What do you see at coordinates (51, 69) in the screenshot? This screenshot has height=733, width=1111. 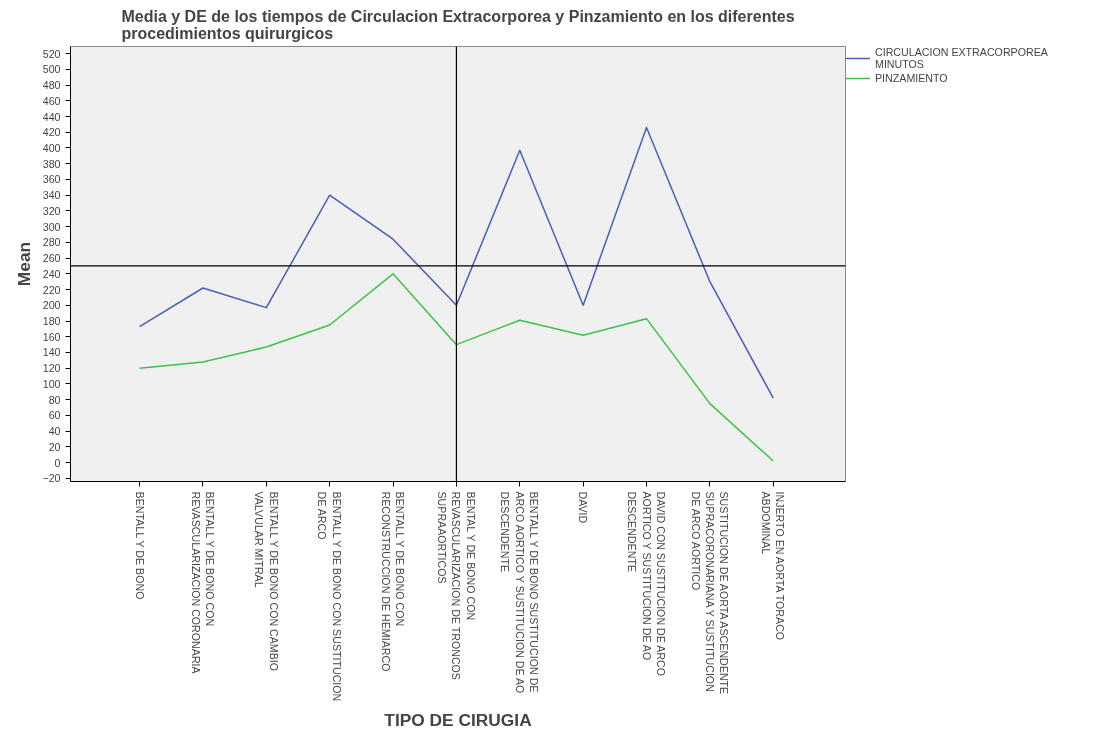 I see `y-tick-label: 500` at bounding box center [51, 69].